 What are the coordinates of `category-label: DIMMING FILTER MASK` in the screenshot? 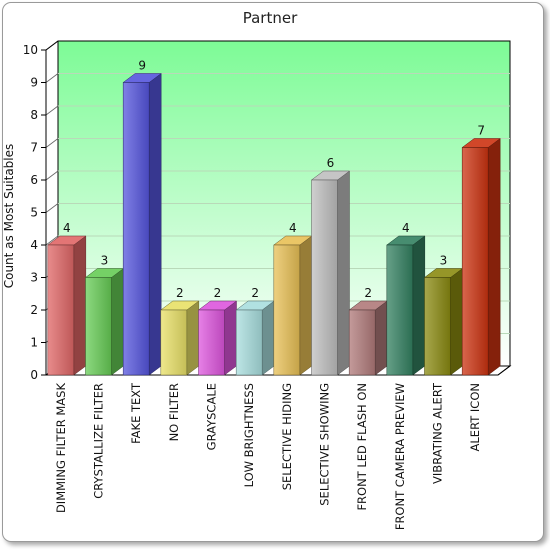 It's located at (61, 448).